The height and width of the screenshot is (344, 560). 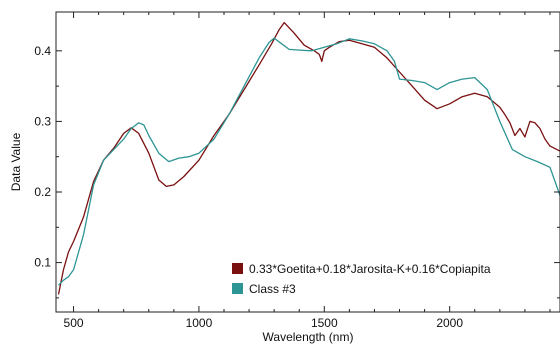 I want to click on x-tick-label: 500, so click(x=74, y=323).